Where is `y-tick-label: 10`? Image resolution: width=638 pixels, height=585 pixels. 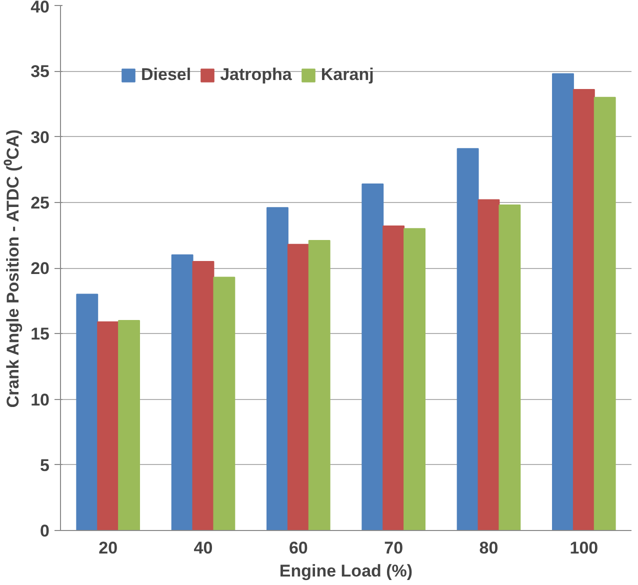
y-tick-label: 10 is located at coordinates (40, 400).